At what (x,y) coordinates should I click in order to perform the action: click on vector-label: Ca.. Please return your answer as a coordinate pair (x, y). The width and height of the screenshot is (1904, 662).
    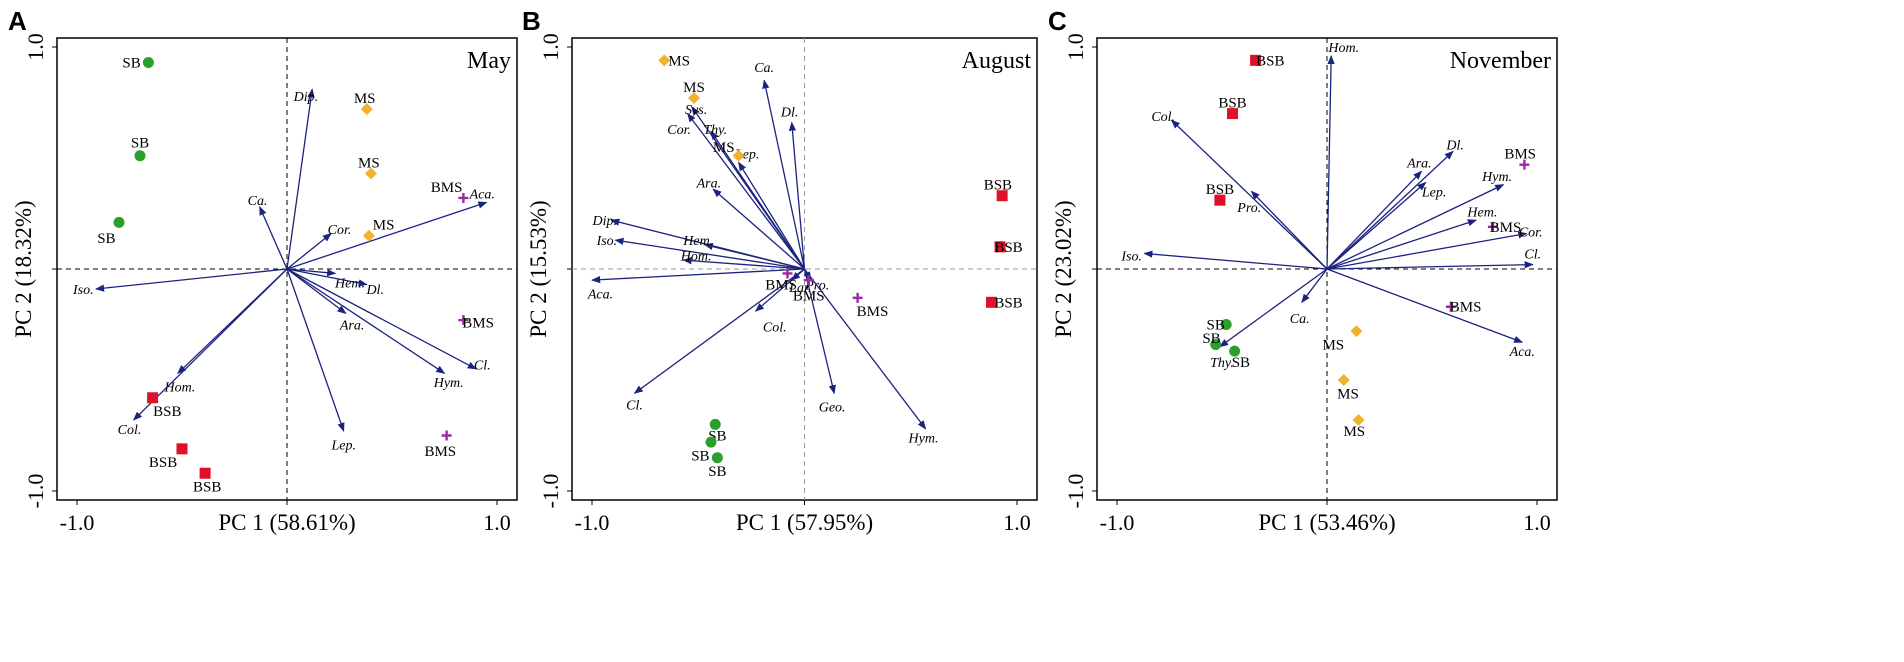
    Looking at the image, I should click on (1300, 319).